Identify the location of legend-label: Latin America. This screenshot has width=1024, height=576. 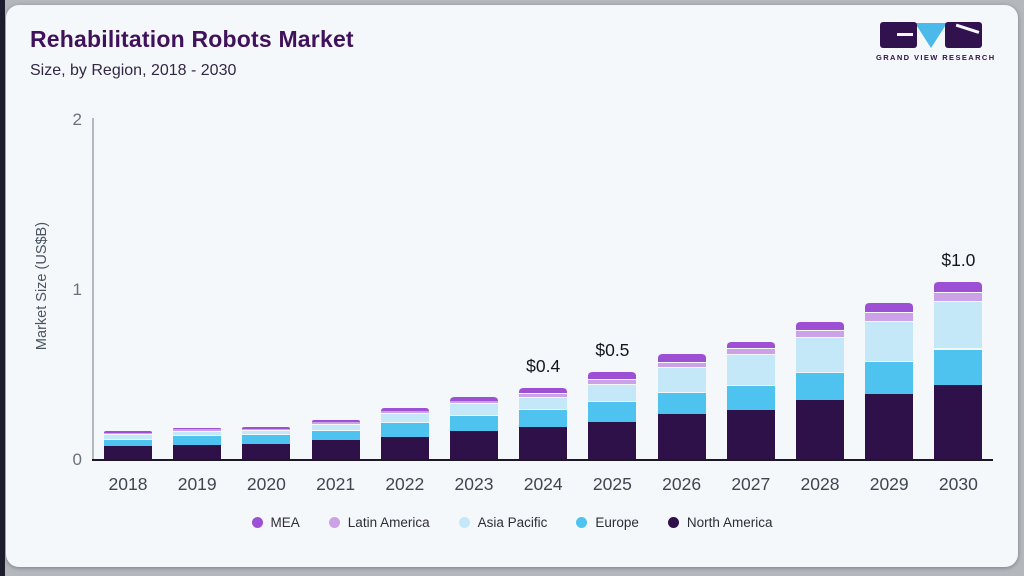
(388, 522).